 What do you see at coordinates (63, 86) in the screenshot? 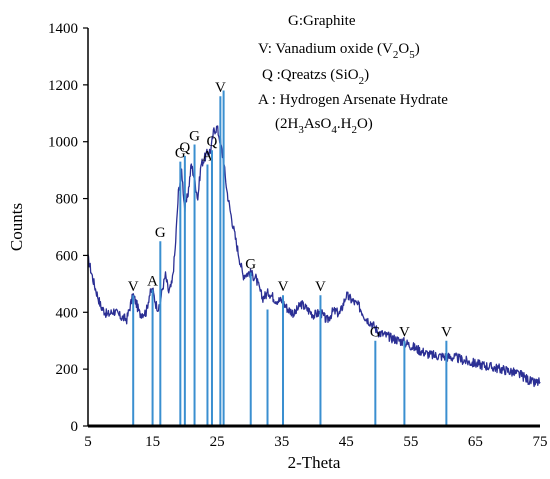
I see `y-tick-label-6: 1200` at bounding box center [63, 86].